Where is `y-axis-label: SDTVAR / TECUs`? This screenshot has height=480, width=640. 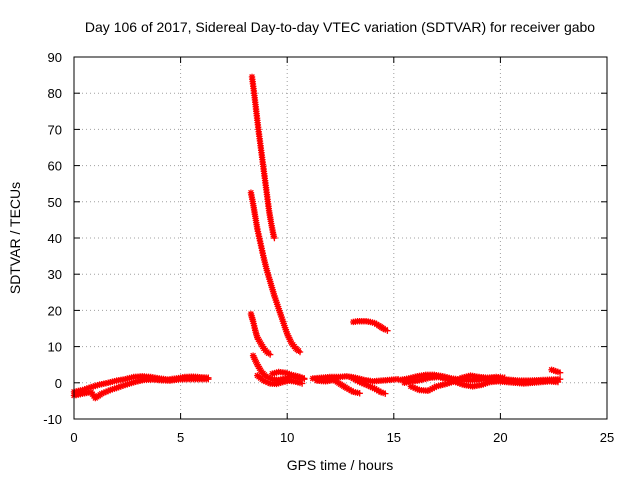 y-axis-label: SDTVAR / TECUs is located at coordinates (15, 238).